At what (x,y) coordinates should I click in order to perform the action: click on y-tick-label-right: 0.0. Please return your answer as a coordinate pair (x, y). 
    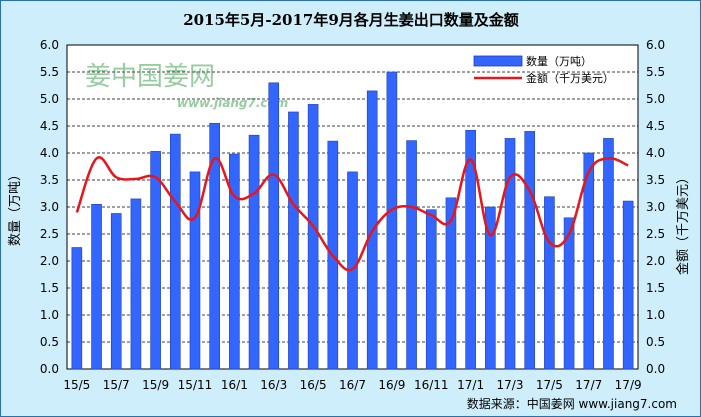
    Looking at the image, I should click on (655, 369).